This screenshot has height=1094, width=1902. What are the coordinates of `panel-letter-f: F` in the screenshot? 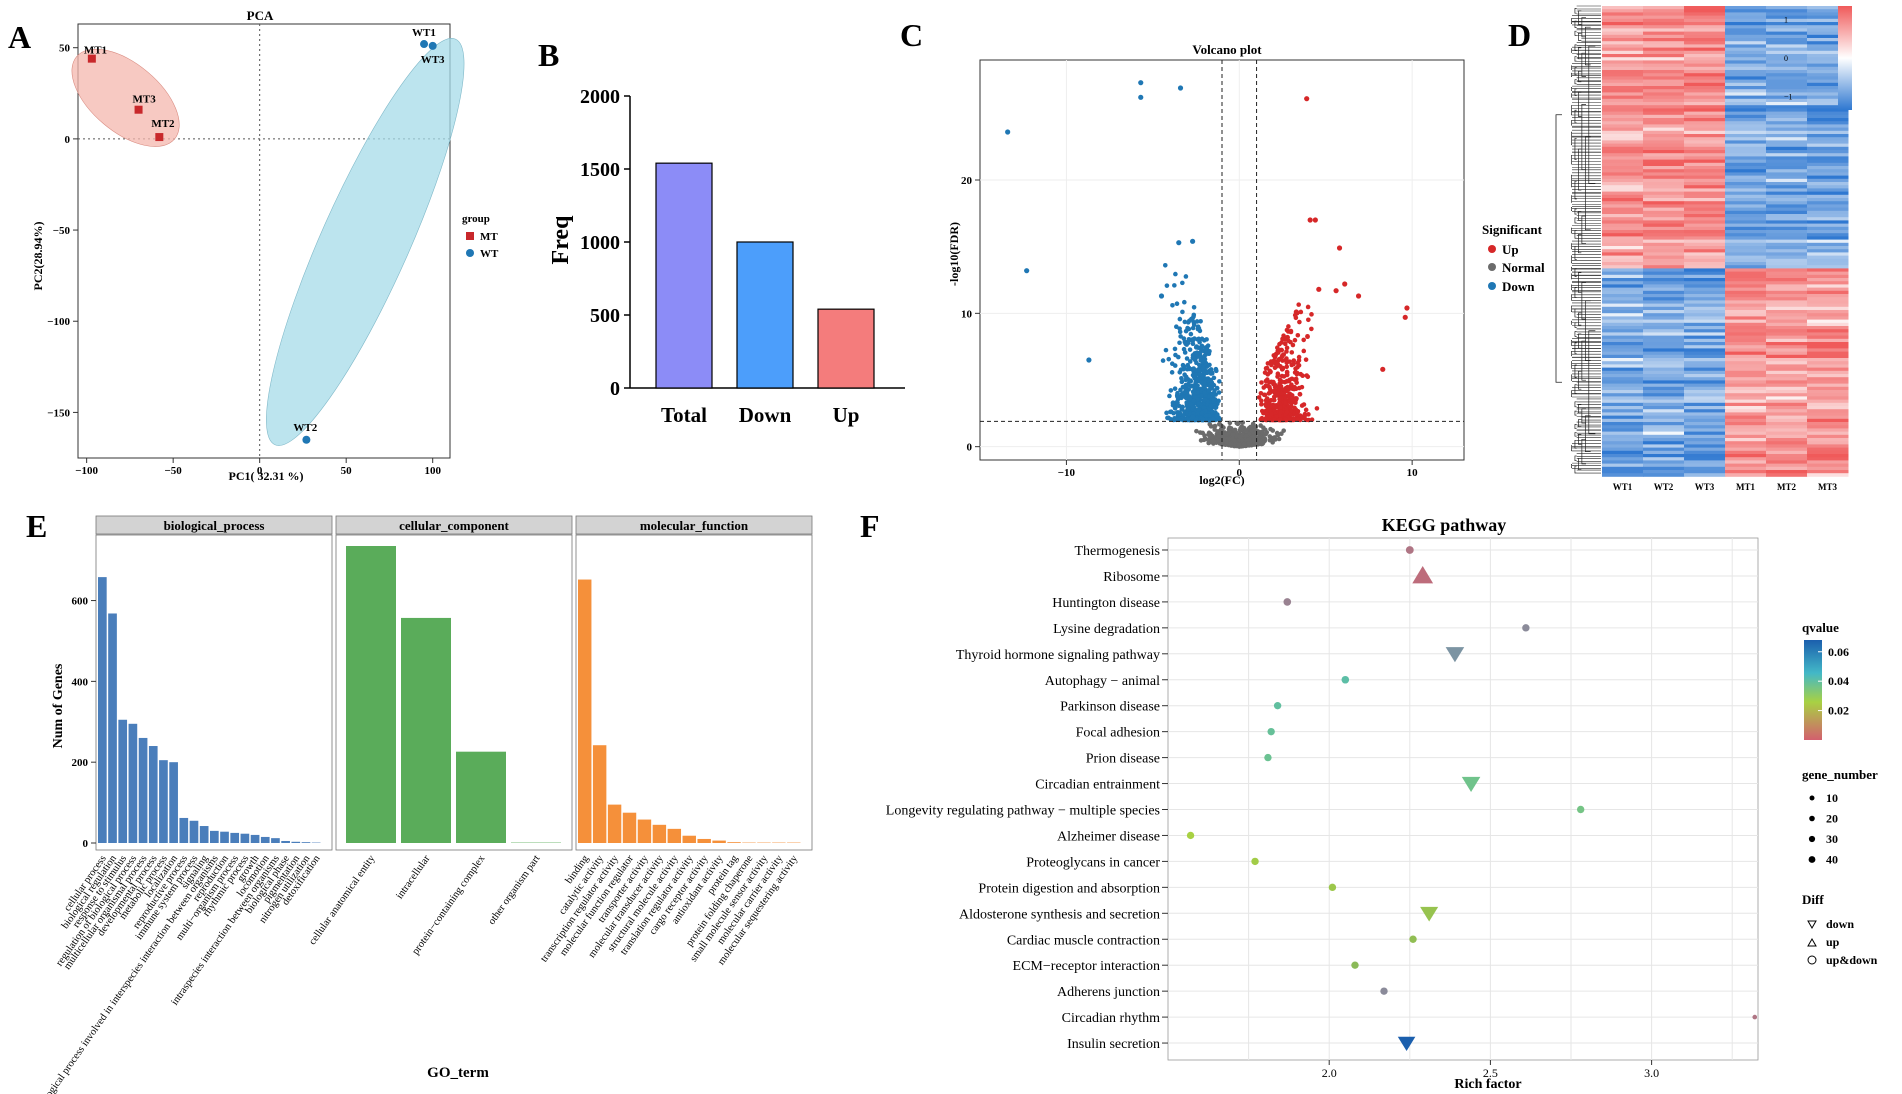 It's located at (870, 526).